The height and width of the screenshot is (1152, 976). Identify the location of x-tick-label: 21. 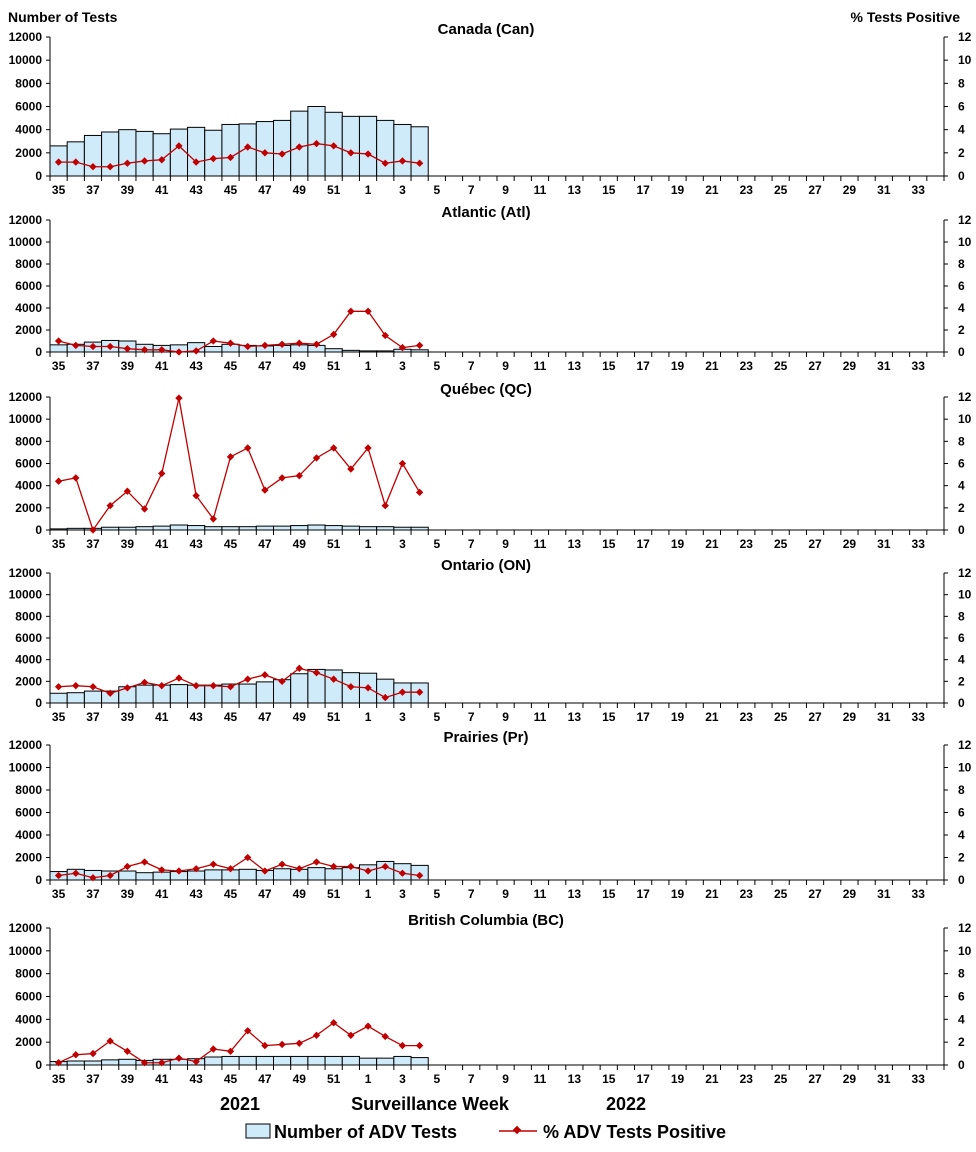
(712, 544).